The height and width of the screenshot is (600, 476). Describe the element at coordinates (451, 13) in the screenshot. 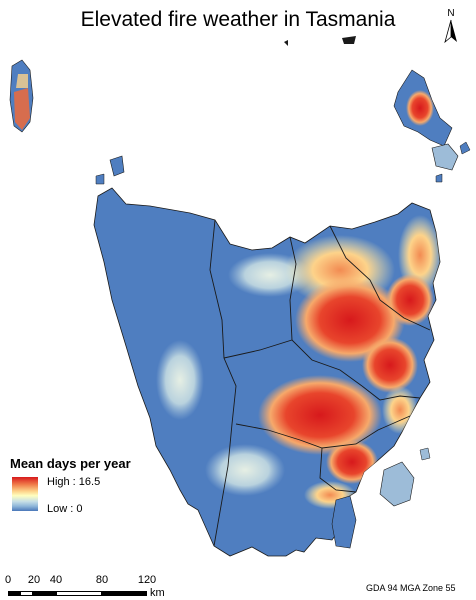

I see `north-letter: N` at that location.